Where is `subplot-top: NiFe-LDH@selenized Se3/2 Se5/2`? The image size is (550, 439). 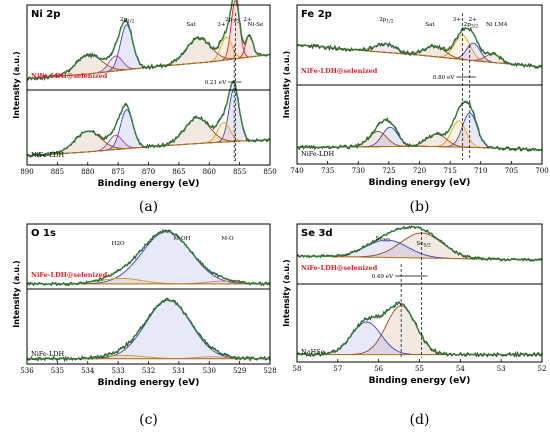
subplot-top: NiFe-LDH@selenized Se3/2 Se5/2 is located at coordinates (419, 248).